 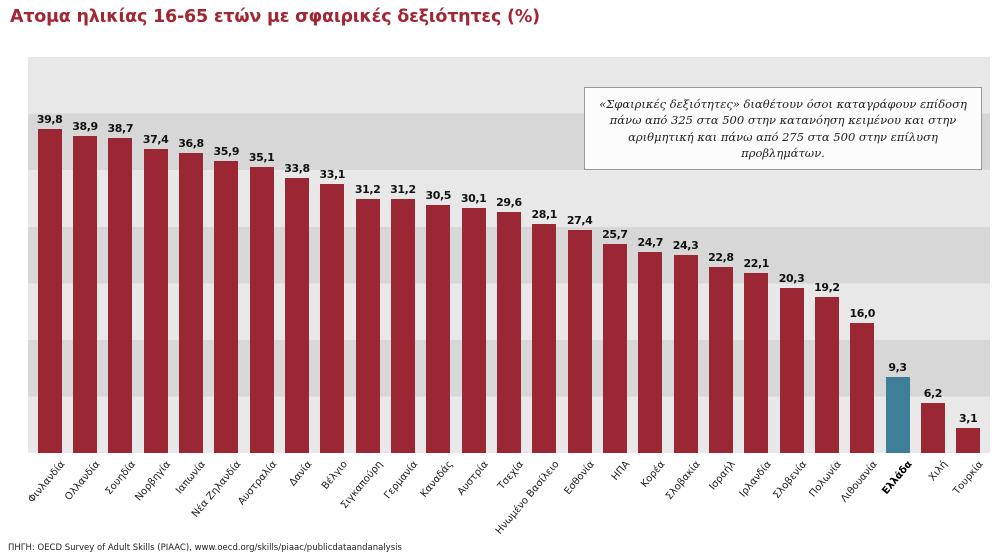 I want to click on bar-cell: 27,4, so click(x=579, y=333).